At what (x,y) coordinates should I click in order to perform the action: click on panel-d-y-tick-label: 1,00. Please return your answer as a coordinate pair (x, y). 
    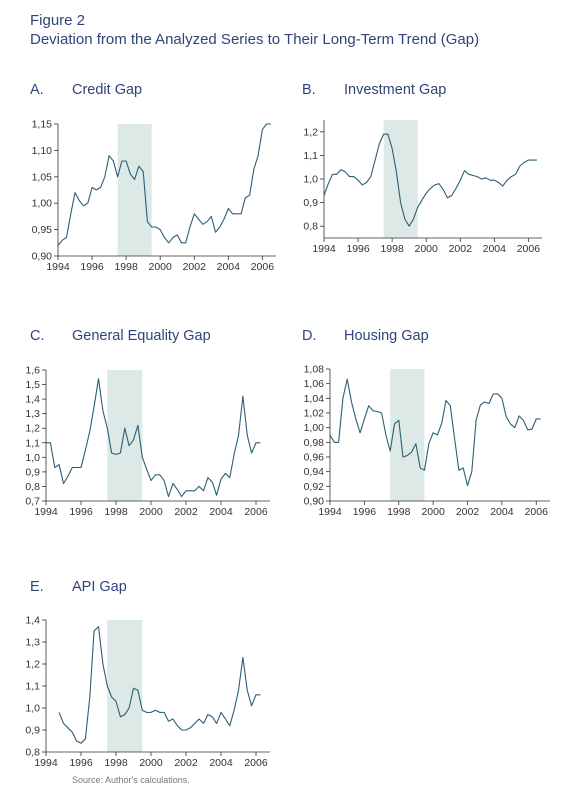
    Looking at the image, I should click on (314, 428).